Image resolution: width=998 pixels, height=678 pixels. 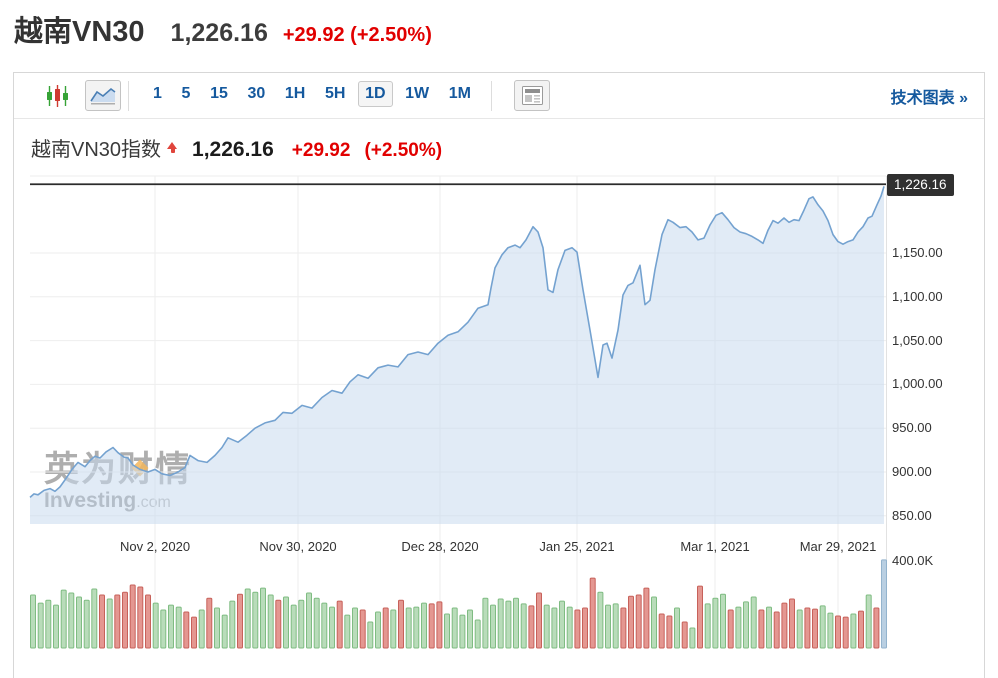 I want to click on timeframe-15: 15, so click(x=219, y=94).